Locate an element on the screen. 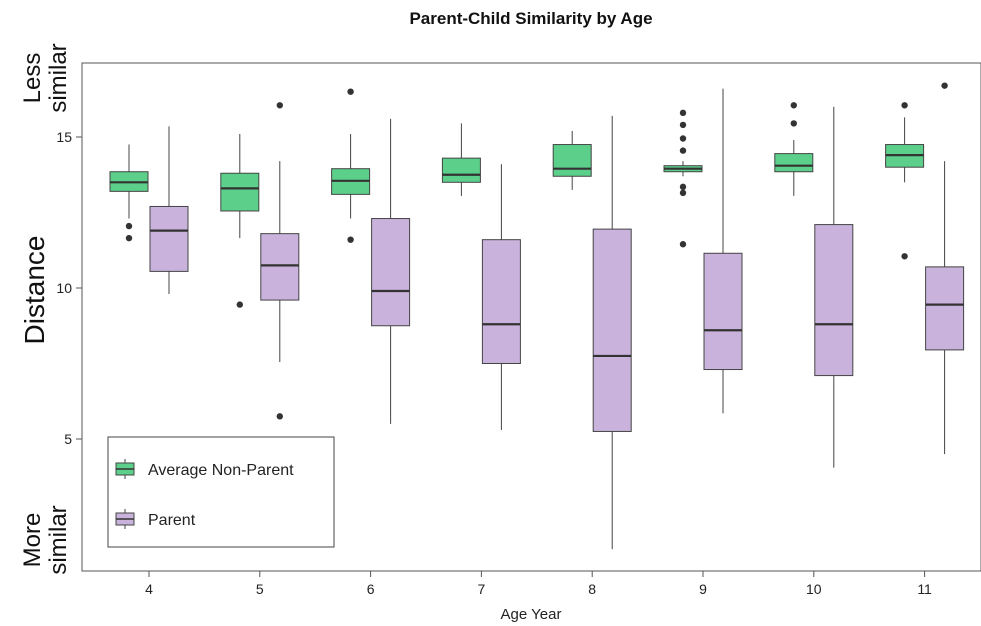 This screenshot has width=981, height=626. y-axis: 5 10 15 is located at coordinates (69, 288).